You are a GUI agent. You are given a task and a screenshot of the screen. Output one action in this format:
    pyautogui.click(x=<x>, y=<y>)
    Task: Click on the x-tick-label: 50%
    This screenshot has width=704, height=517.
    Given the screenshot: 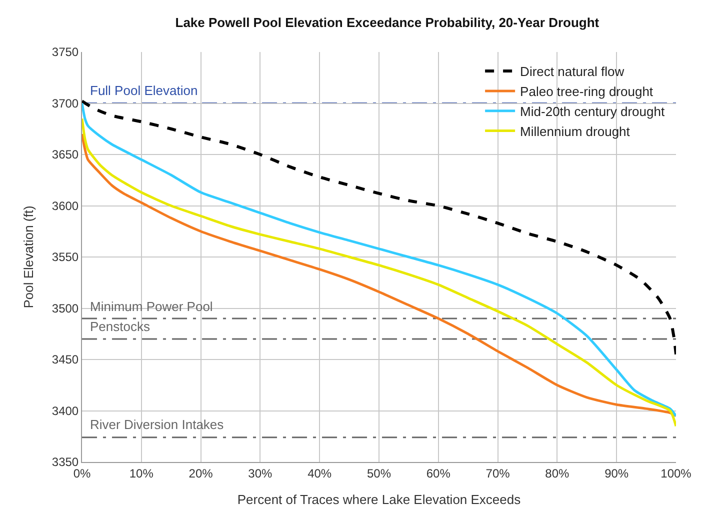 What is the action you would take?
    pyautogui.click(x=379, y=473)
    